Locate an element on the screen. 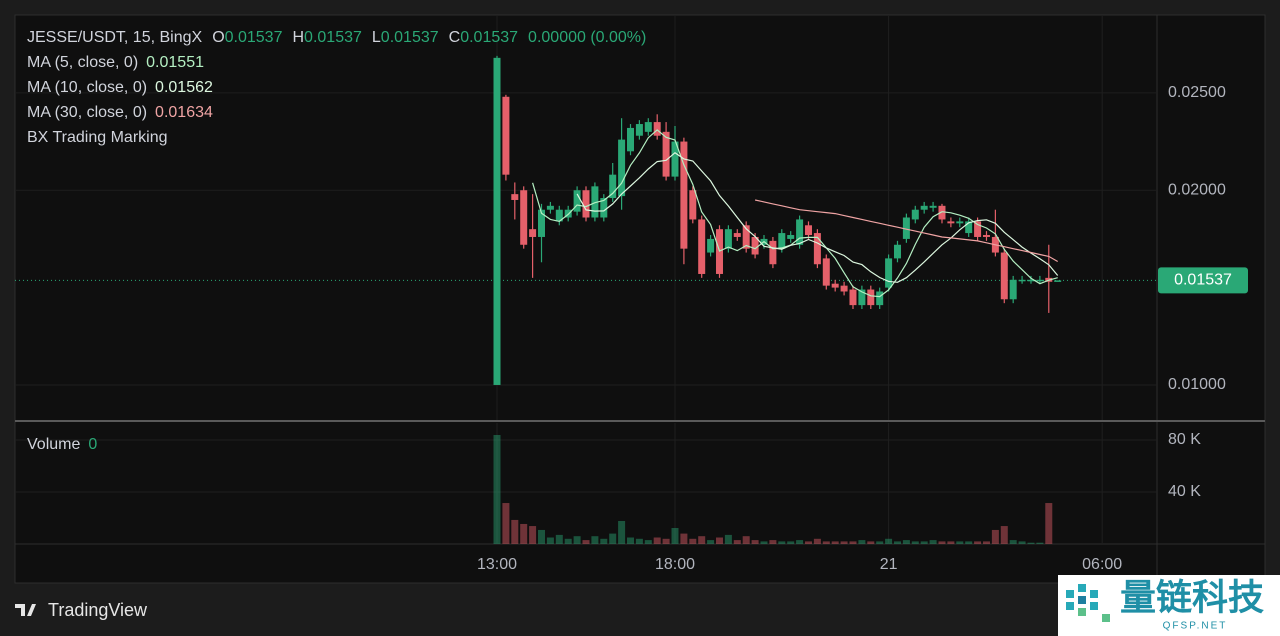 This screenshot has height=636, width=1280. volume-tick-label: 80 K is located at coordinates (1184, 439).